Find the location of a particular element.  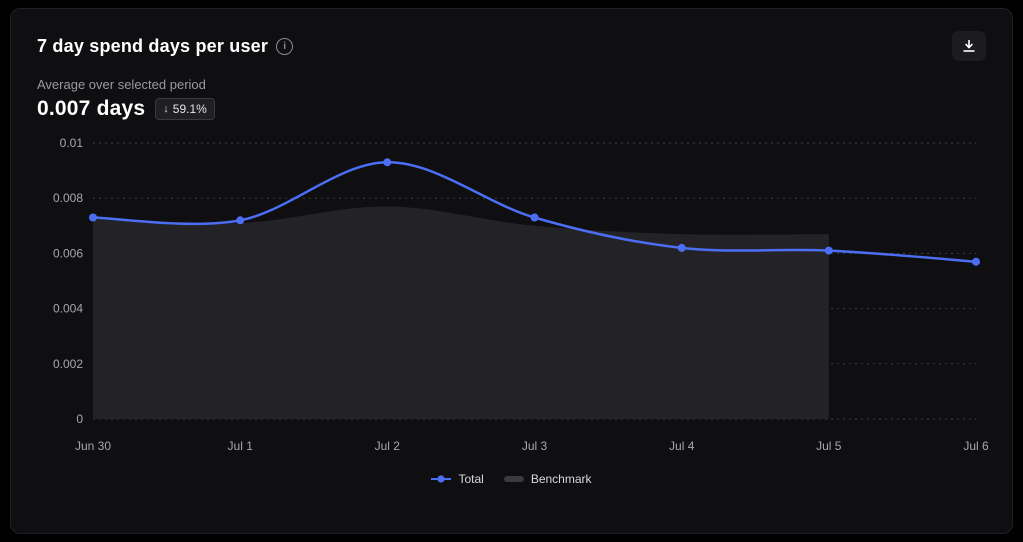

legend-item-benchmark: Benchmark is located at coordinates (547, 479).